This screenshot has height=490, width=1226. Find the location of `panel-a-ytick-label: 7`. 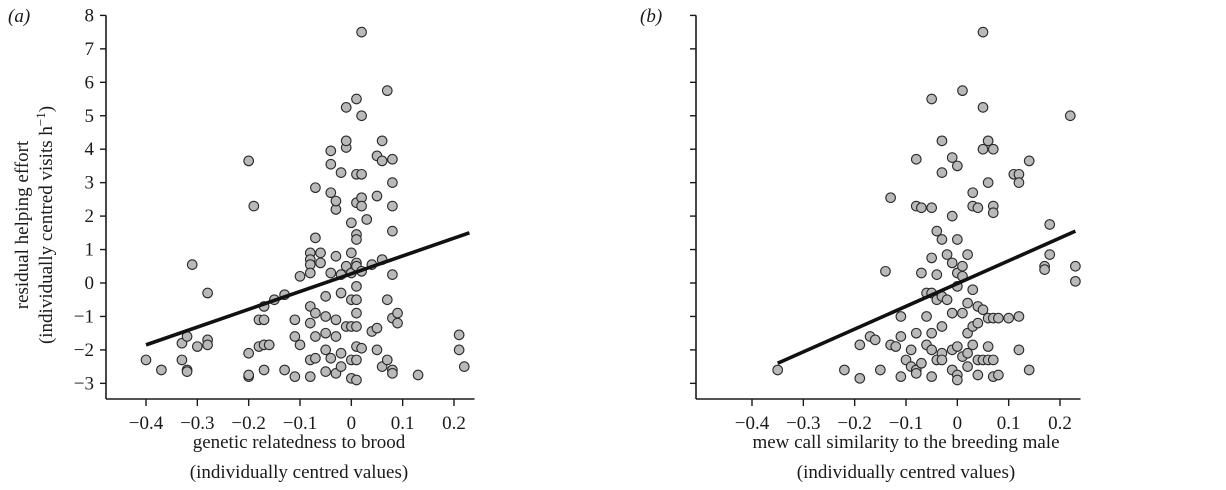

panel-a-ytick-label: 7 is located at coordinates (90, 49).